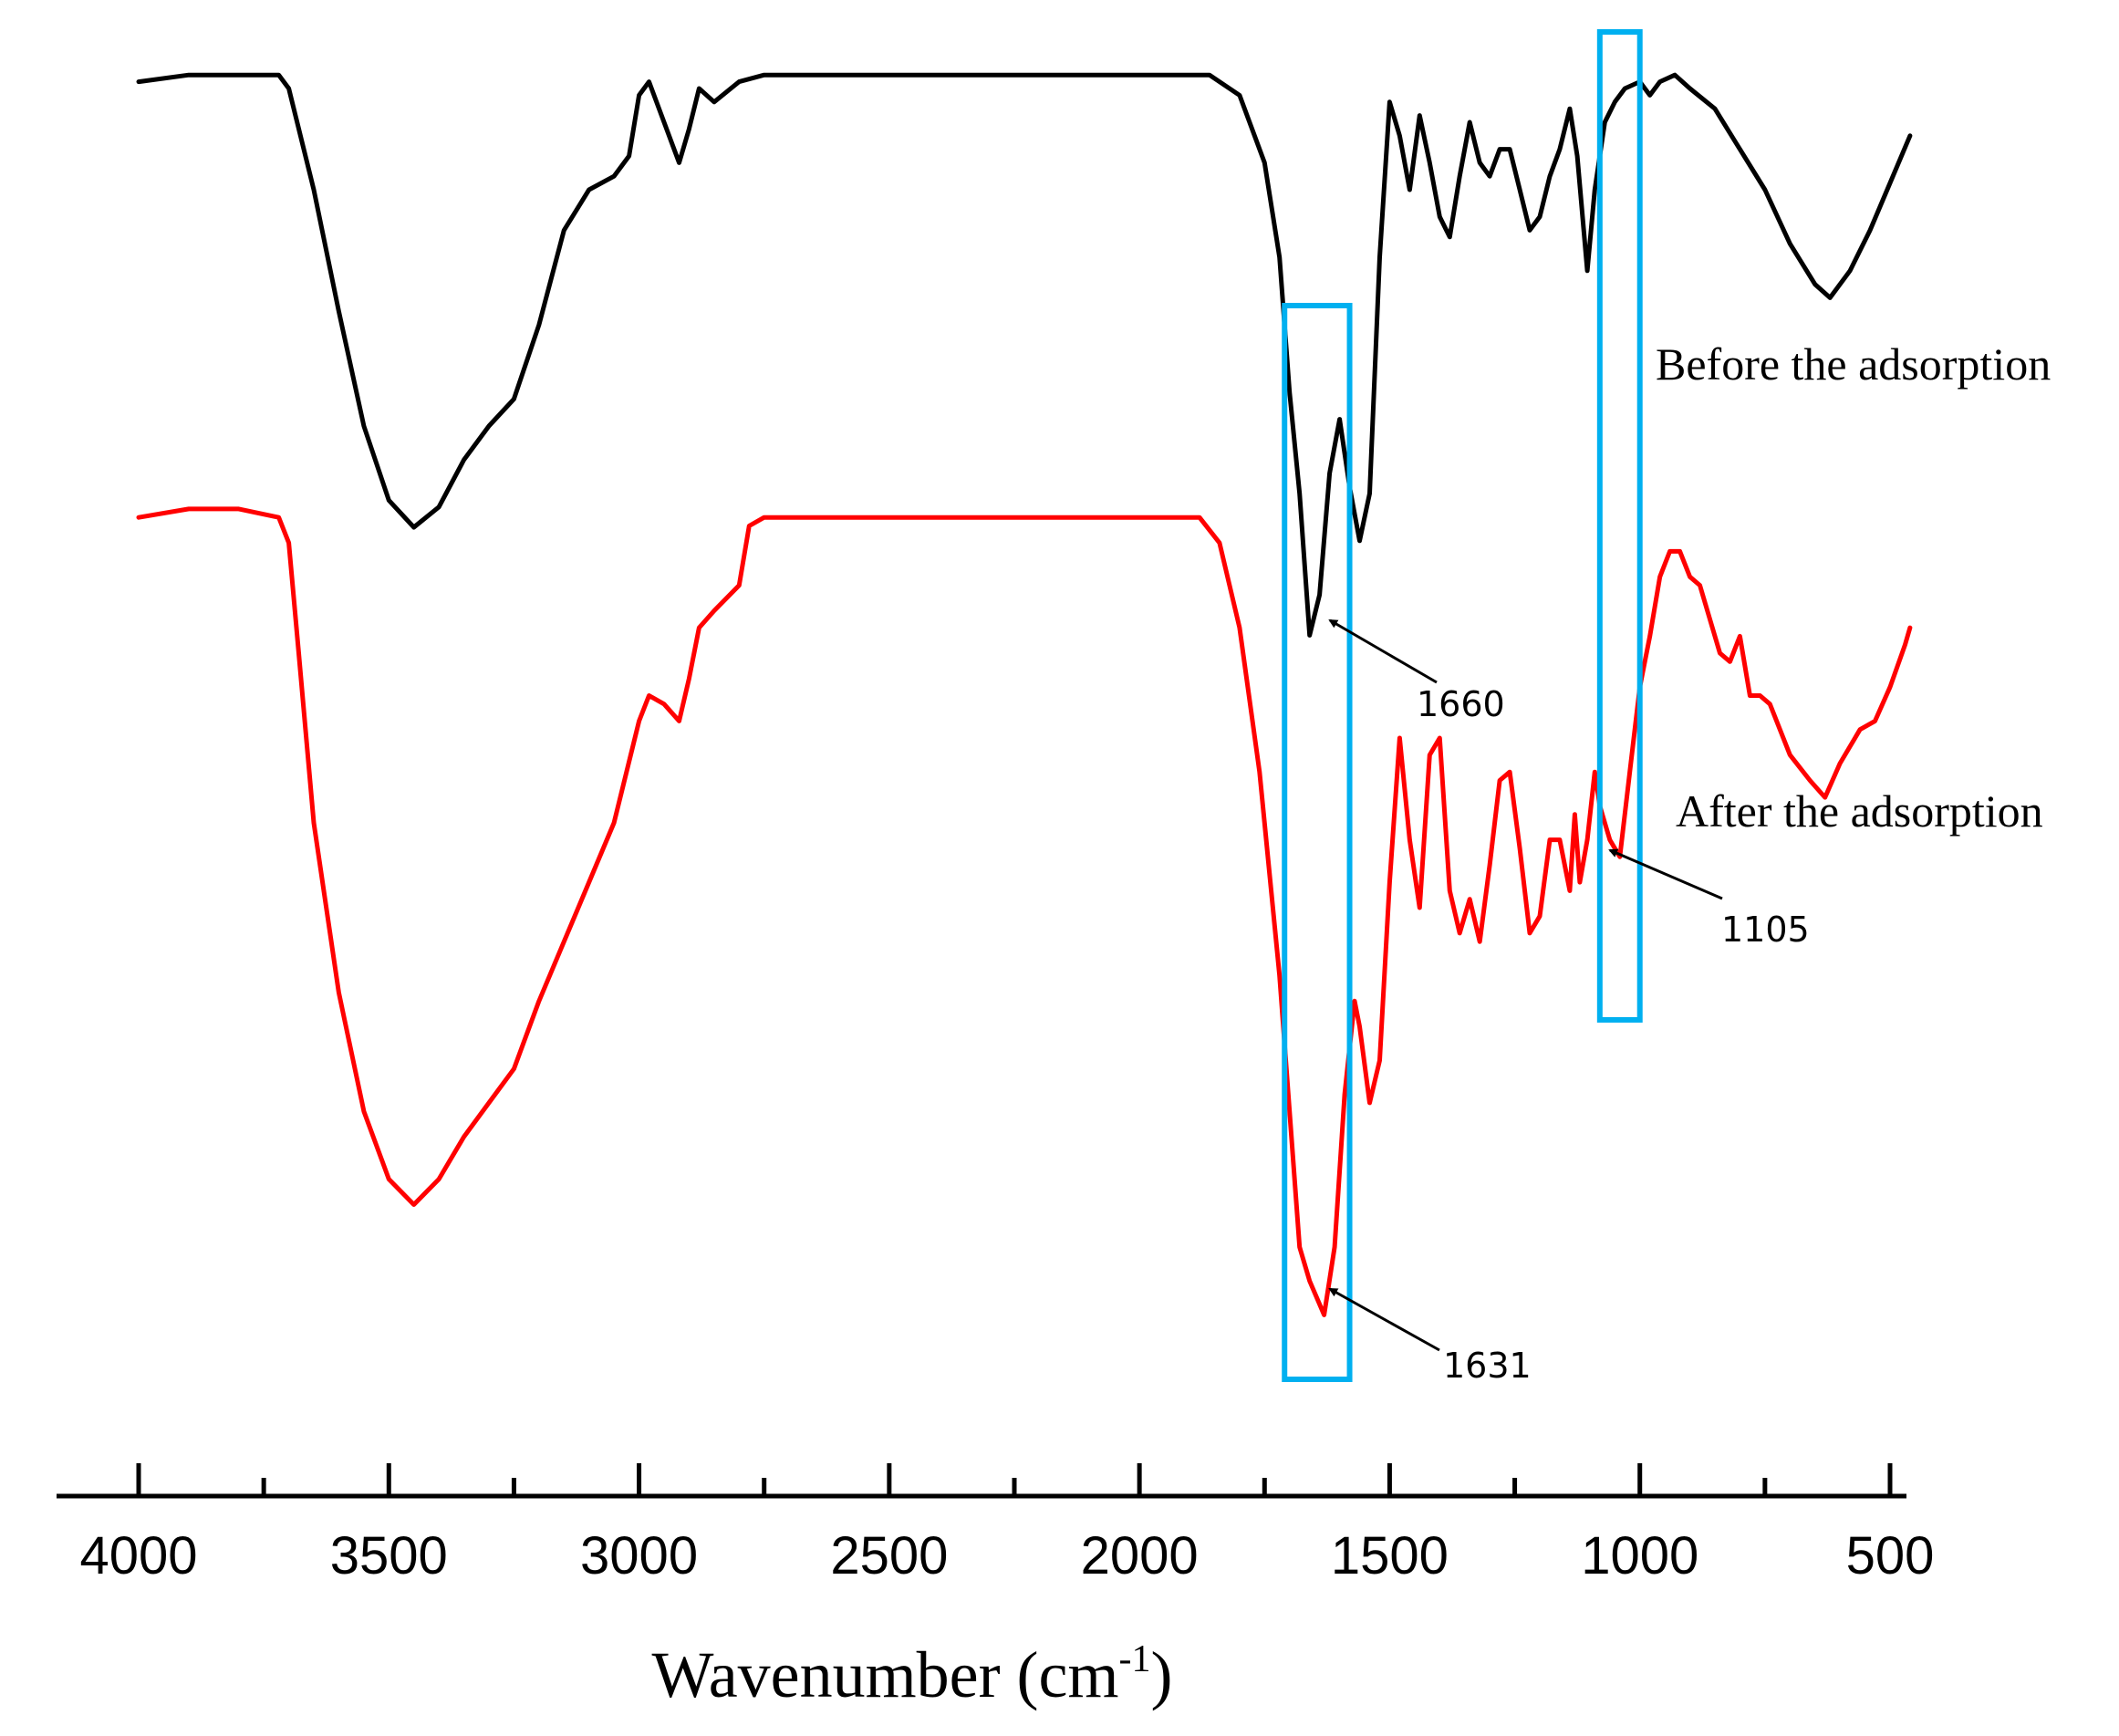 The width and height of the screenshot is (2119, 1736). I want to click on tick-label-1500: 1500, so click(1390, 1555).